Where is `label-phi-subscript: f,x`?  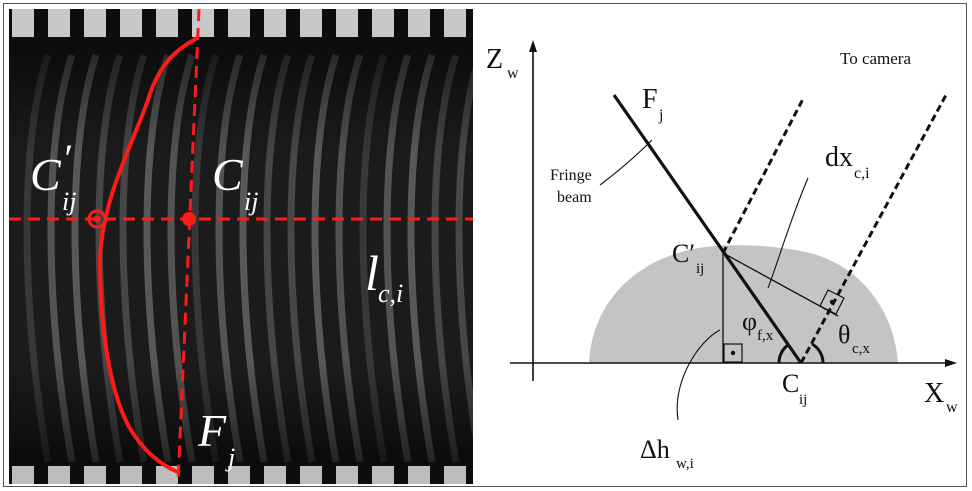
label-phi-subscript: f,x is located at coordinates (765, 336).